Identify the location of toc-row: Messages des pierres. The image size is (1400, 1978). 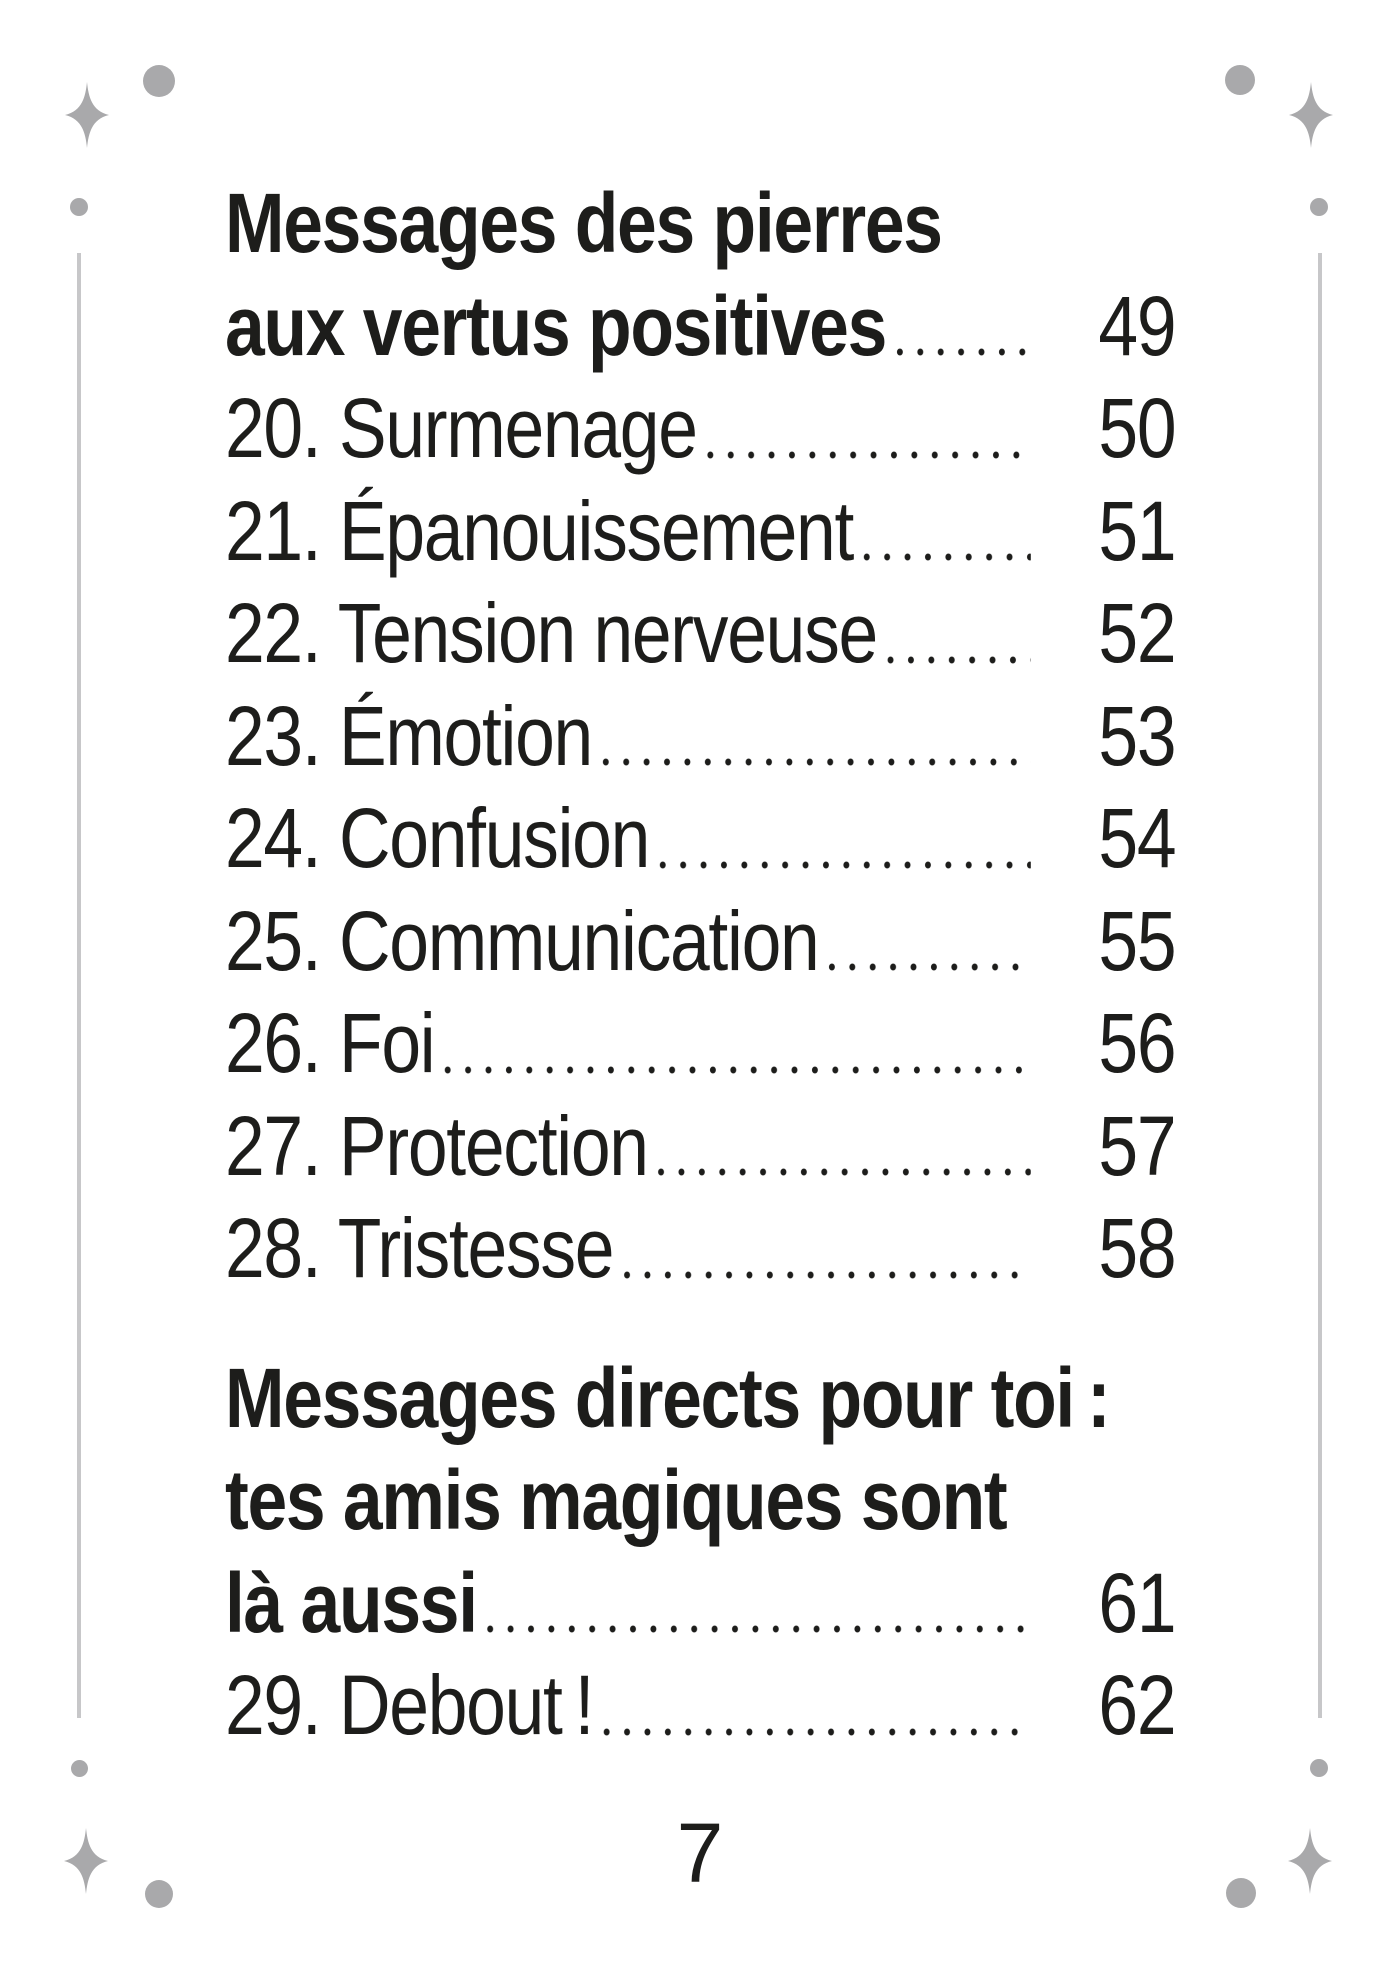
(700, 223).